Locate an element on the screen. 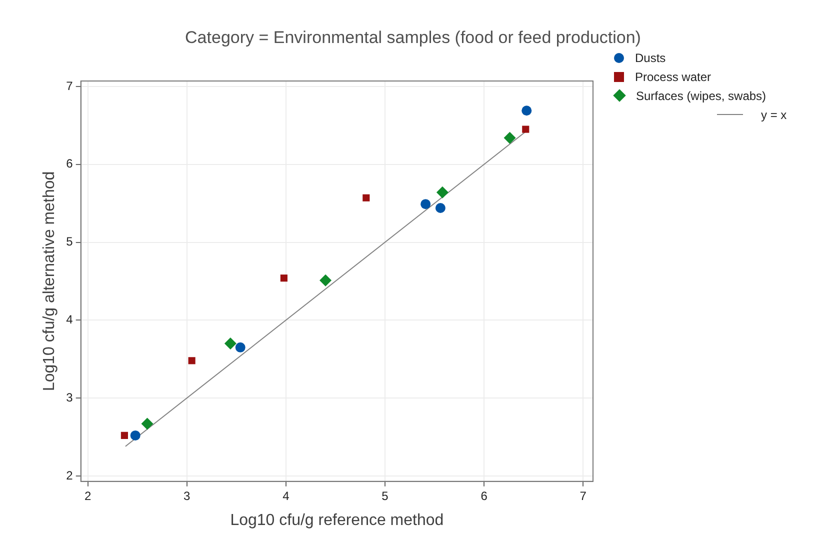 The height and width of the screenshot is (544, 813). y-tick-label: 3 is located at coordinates (70, 397).